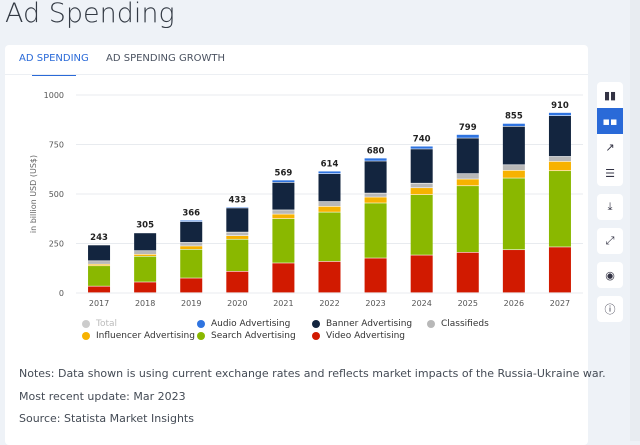 The image size is (640, 445). I want to click on legend-item-search-advertising: Search Advertising, so click(246, 336).